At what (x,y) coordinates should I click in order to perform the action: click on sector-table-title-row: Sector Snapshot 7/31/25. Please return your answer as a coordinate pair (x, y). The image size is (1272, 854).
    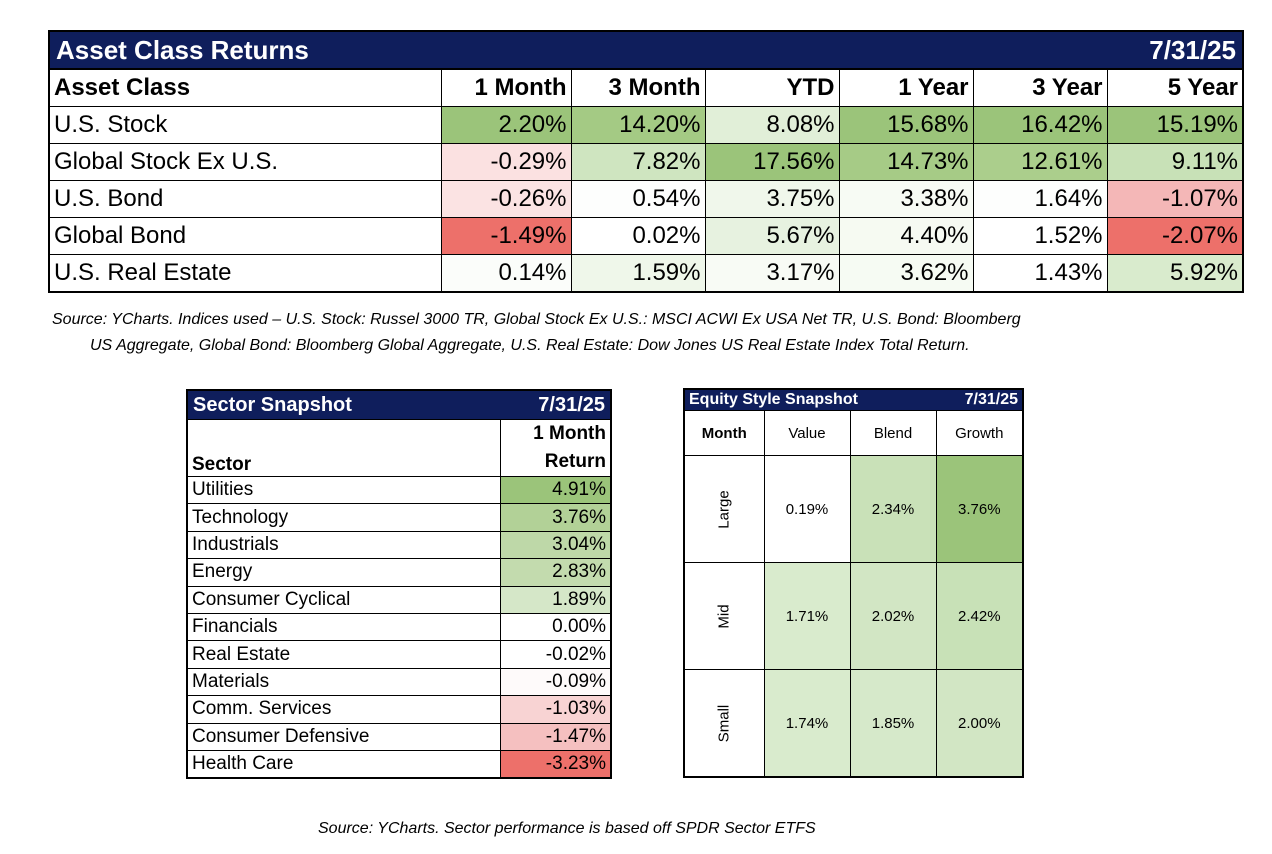
    Looking at the image, I should click on (399, 405).